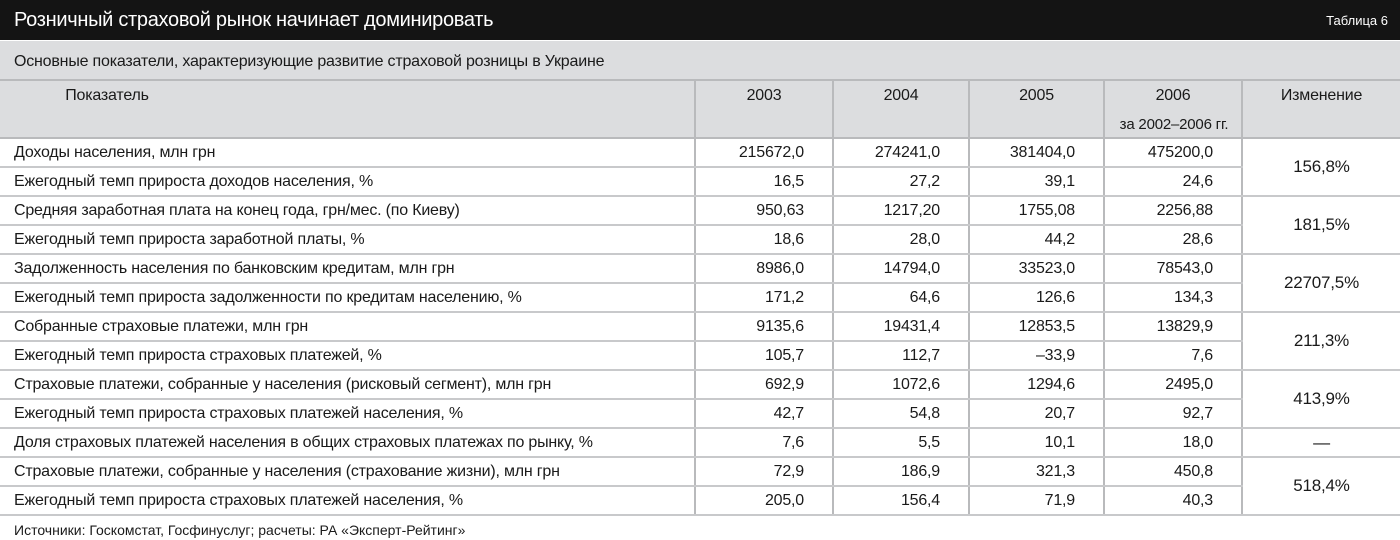 The image size is (1400, 540). Describe the element at coordinates (763, 327) in the screenshot. I see `value-2003: 9135,6` at that location.